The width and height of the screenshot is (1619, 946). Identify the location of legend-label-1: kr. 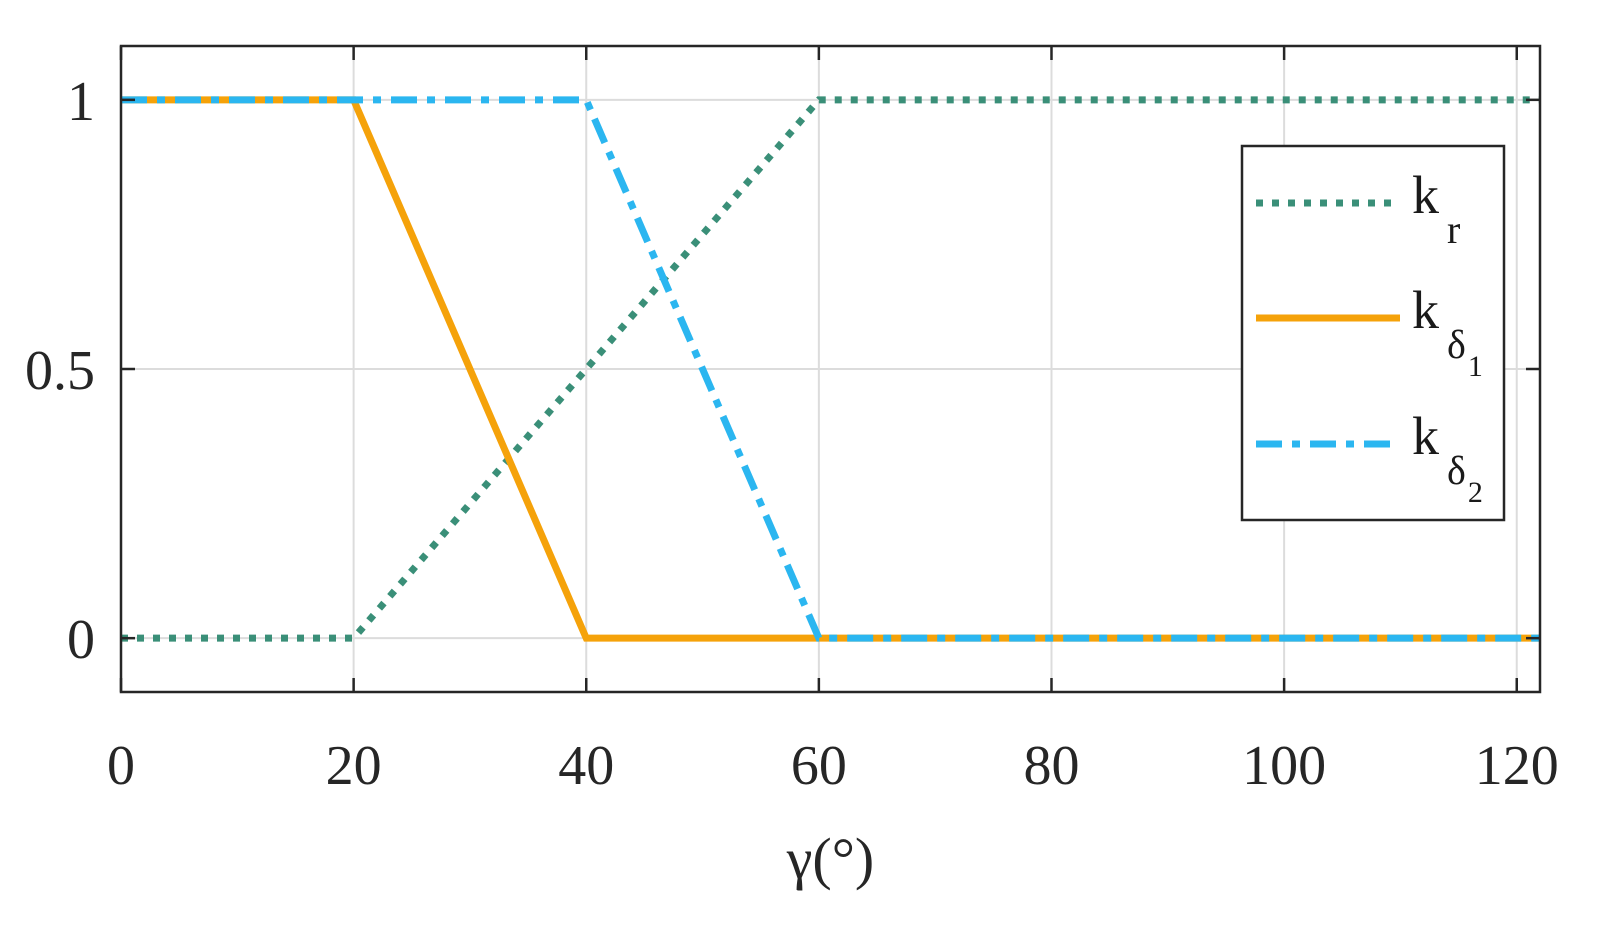
(1436, 208).